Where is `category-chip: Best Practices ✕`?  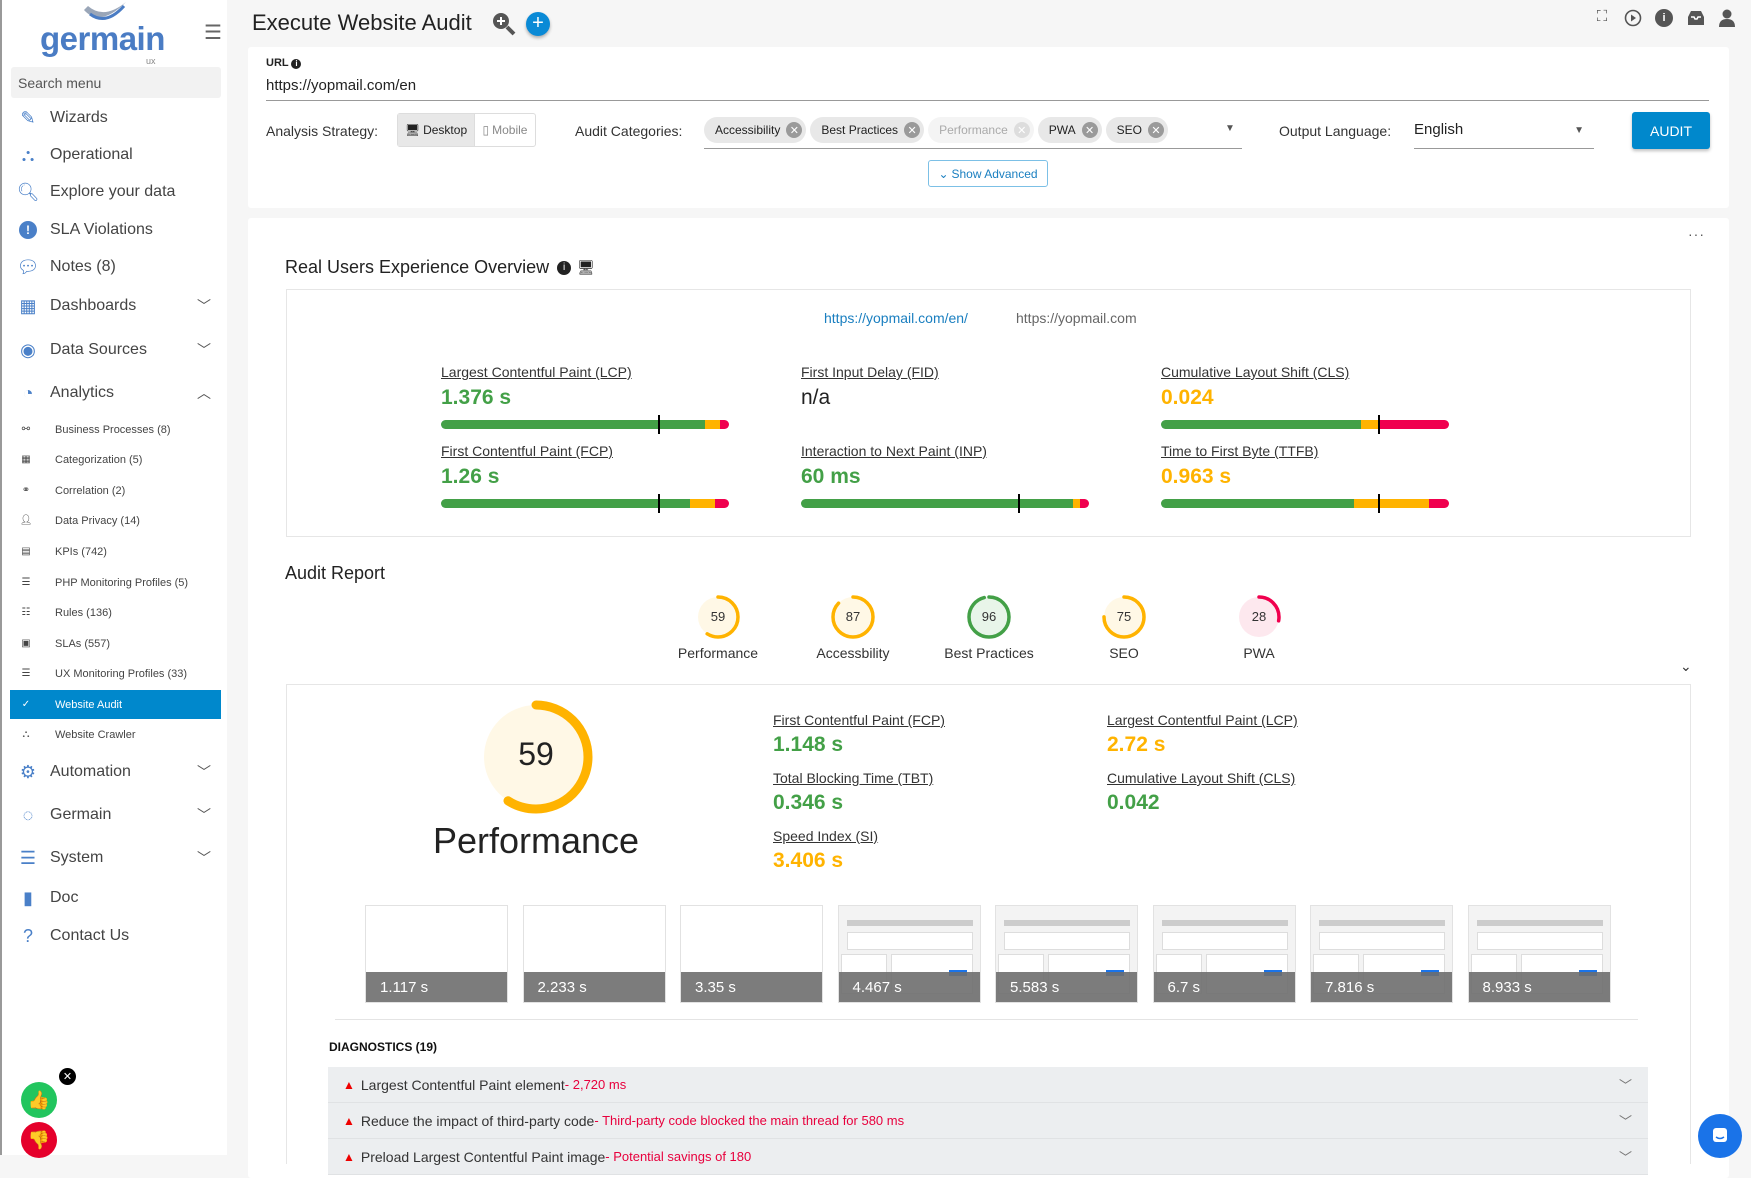 category-chip: Best Practices ✕ is located at coordinates (867, 130).